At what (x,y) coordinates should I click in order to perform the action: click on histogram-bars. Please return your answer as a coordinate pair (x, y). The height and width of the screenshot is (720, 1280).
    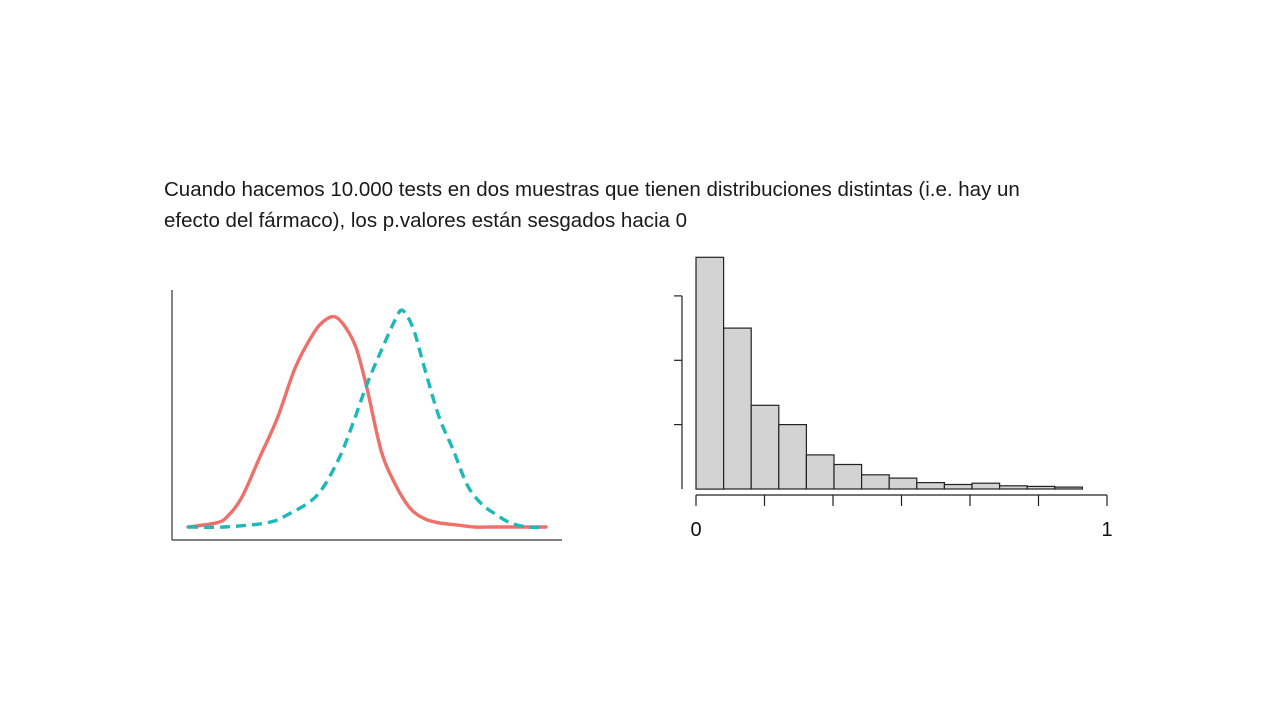
    Looking at the image, I should click on (889, 373).